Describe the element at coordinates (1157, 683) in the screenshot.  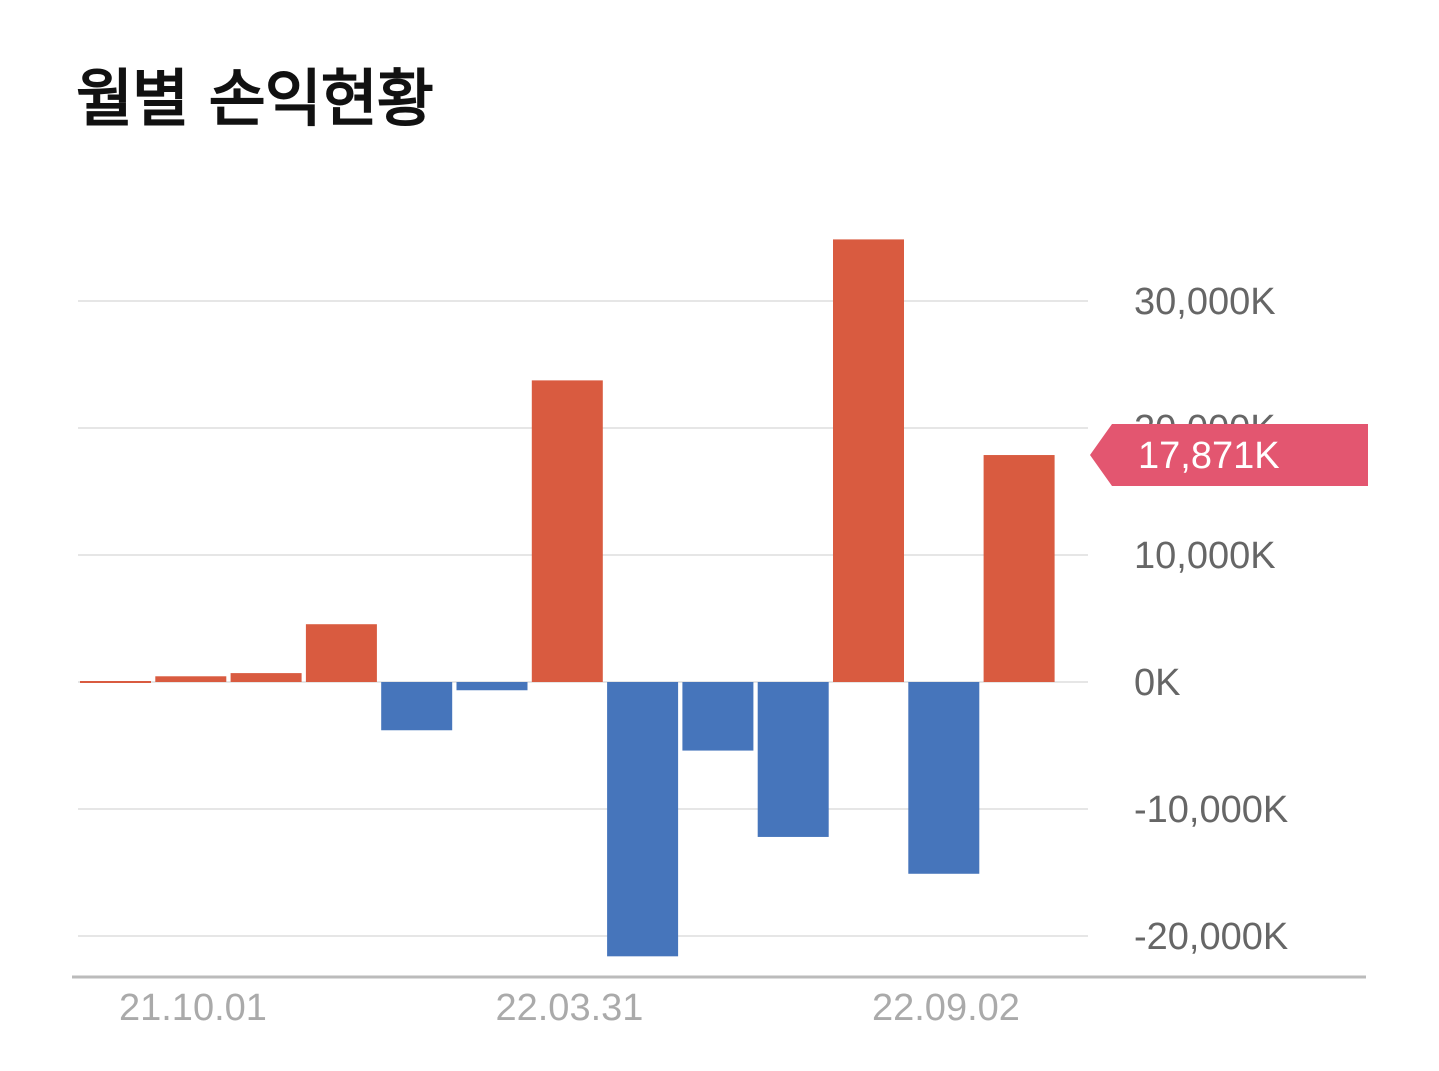
I see `y-tick-label: 0K` at that location.